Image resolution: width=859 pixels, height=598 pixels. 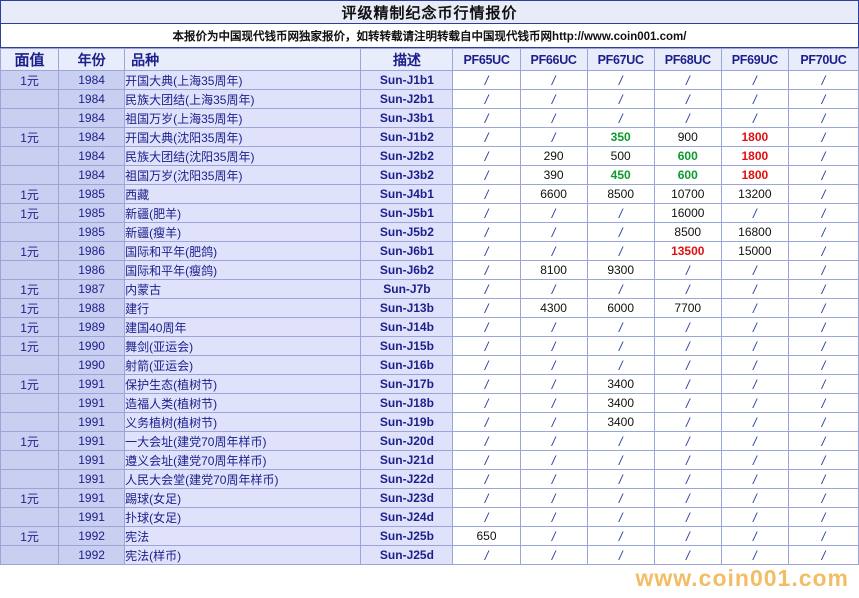 What do you see at coordinates (30, 270) in the screenshot?
I see `cell-face` at bounding box center [30, 270].